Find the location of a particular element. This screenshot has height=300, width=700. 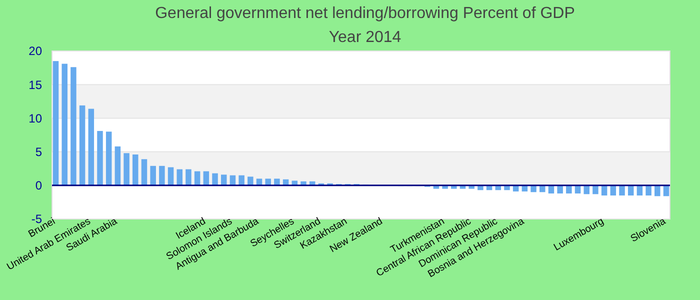

y-tick-label: 5 is located at coordinates (38, 152).